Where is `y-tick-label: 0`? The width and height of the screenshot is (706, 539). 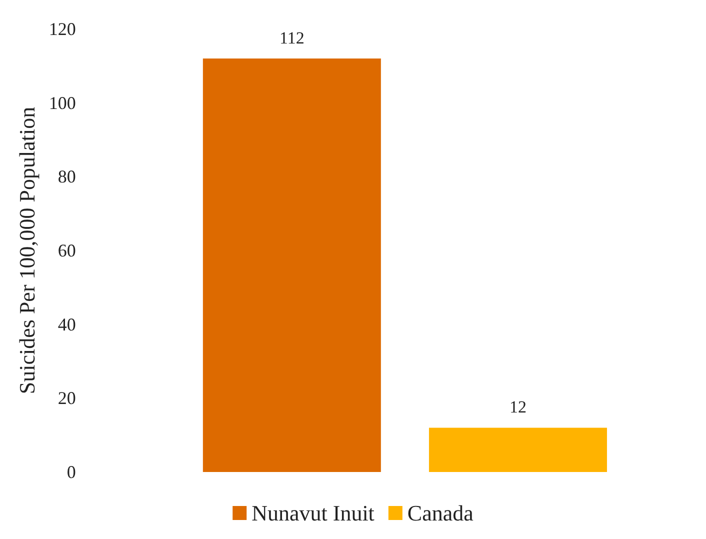
y-tick-label: 0 is located at coordinates (71, 472).